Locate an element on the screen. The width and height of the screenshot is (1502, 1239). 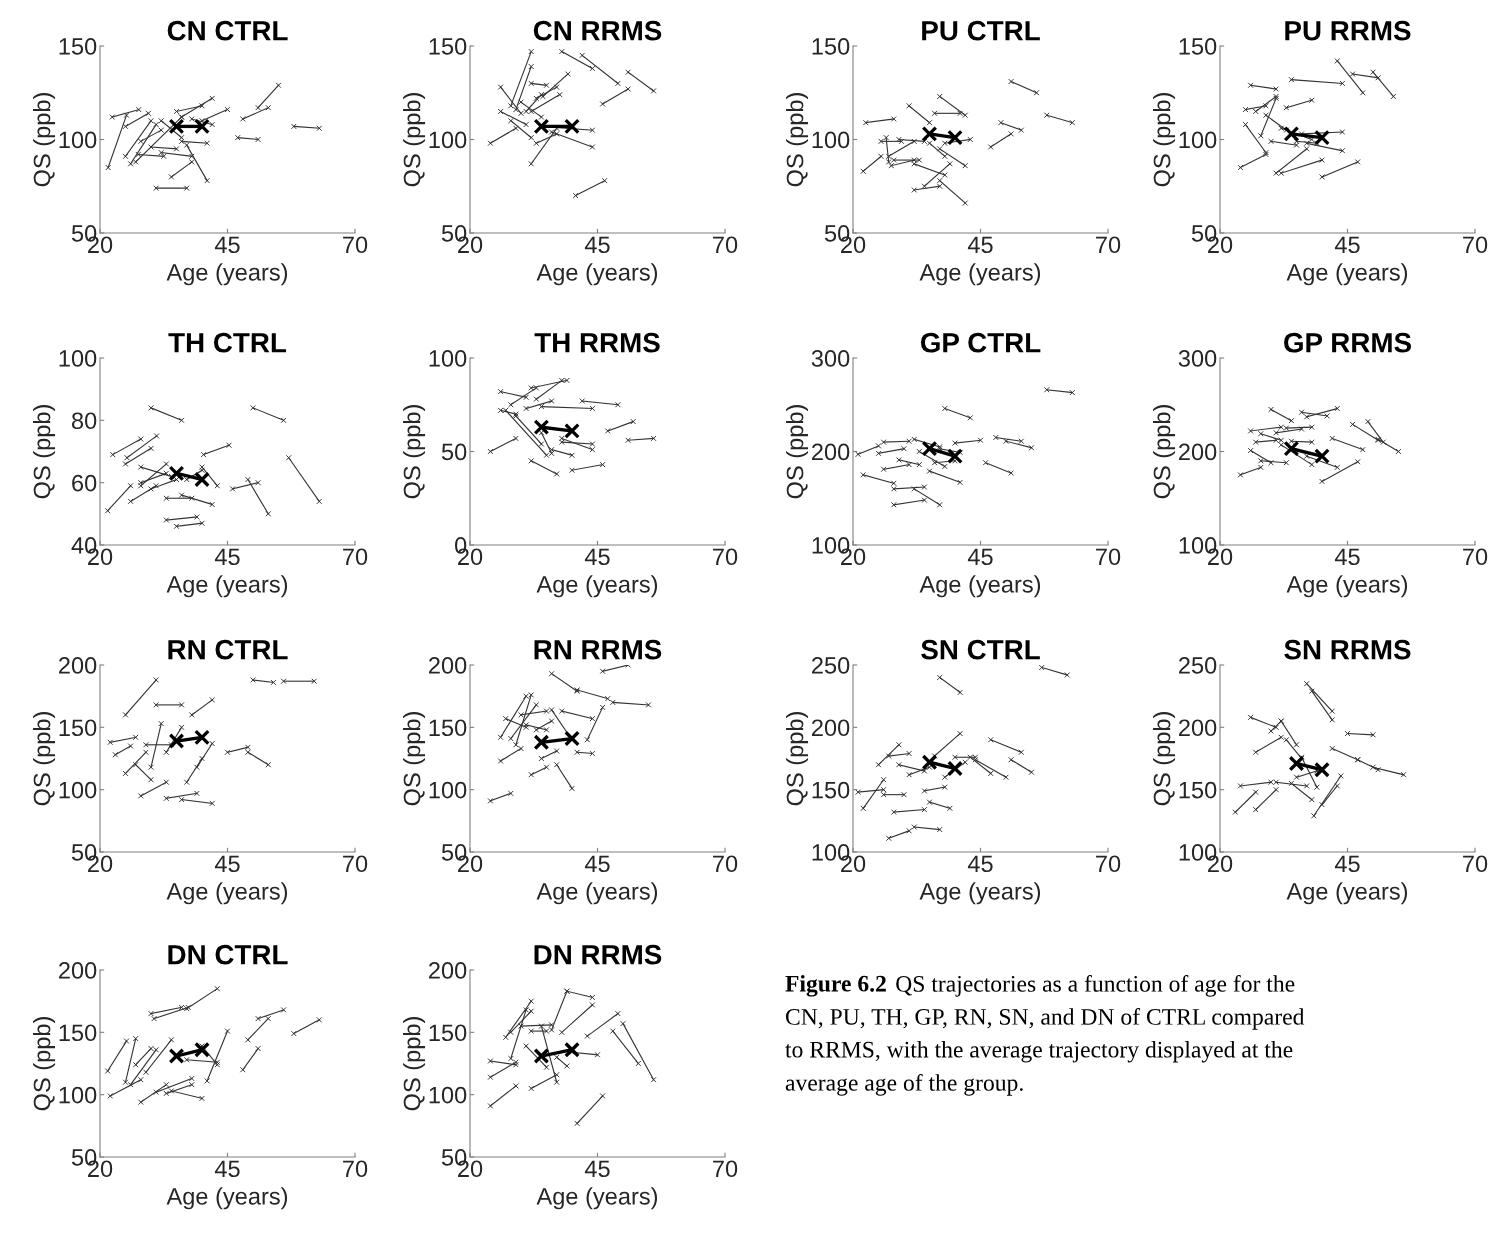
y-tick-label: 80 is located at coordinates (84, 421).